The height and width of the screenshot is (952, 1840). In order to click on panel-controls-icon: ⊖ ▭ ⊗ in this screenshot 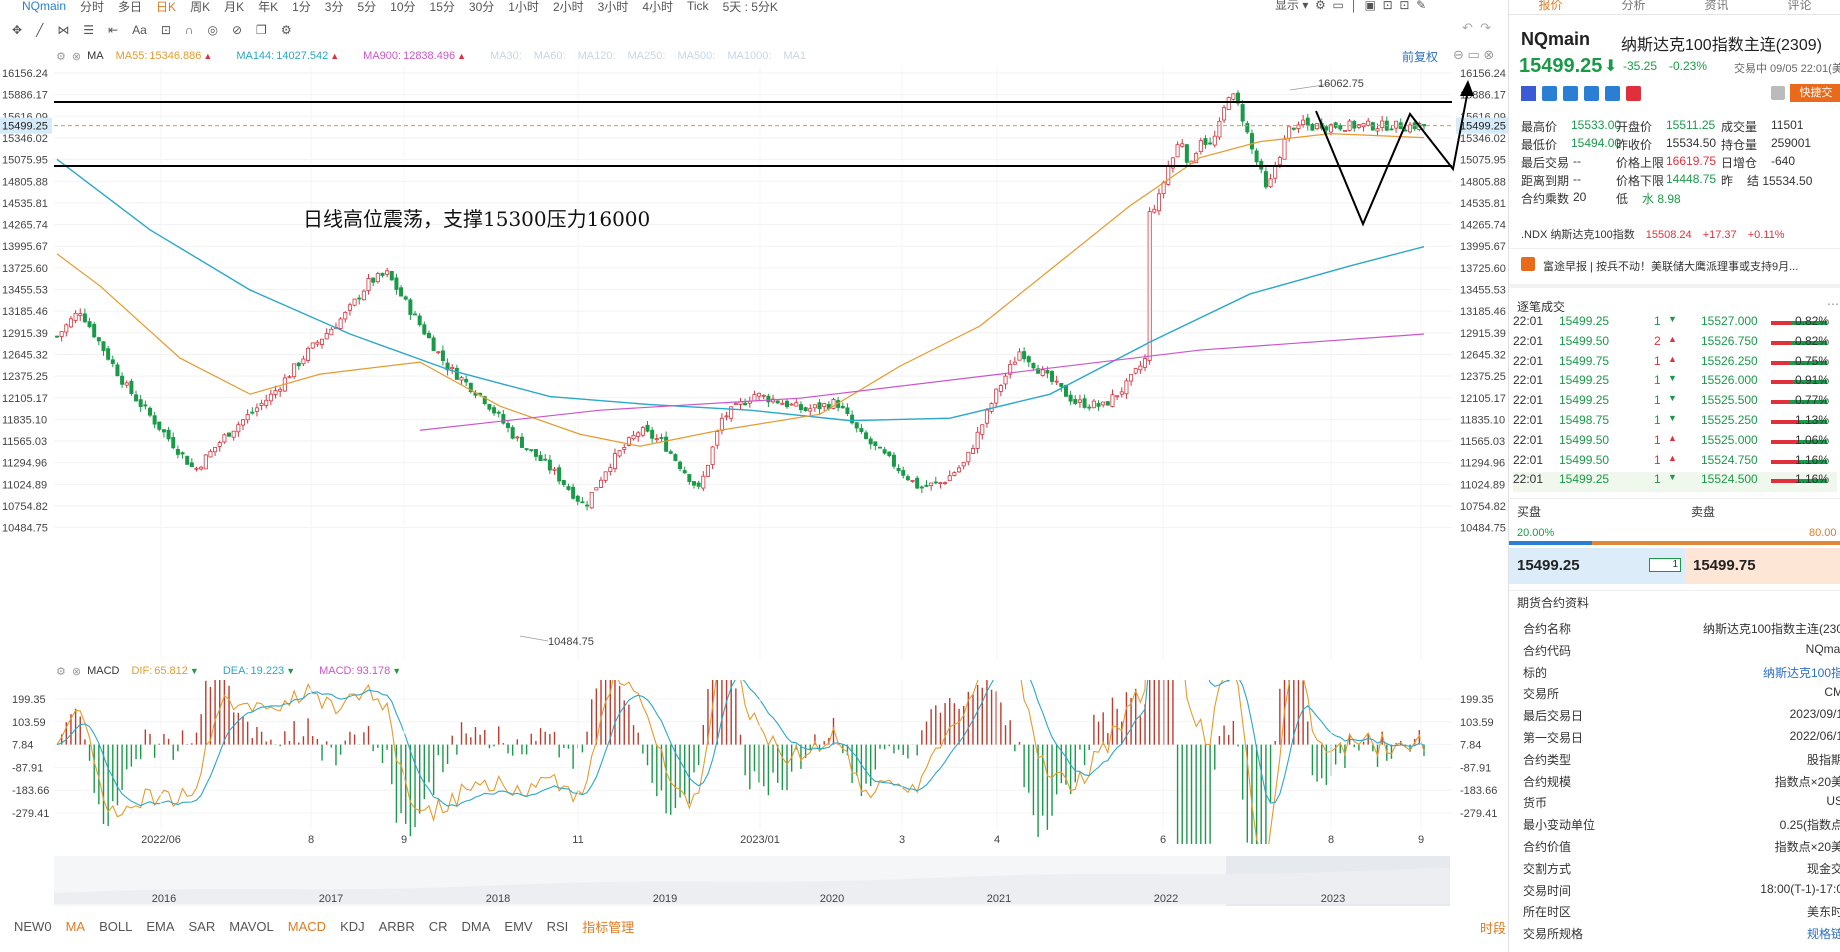, I will do `click(1474, 54)`.